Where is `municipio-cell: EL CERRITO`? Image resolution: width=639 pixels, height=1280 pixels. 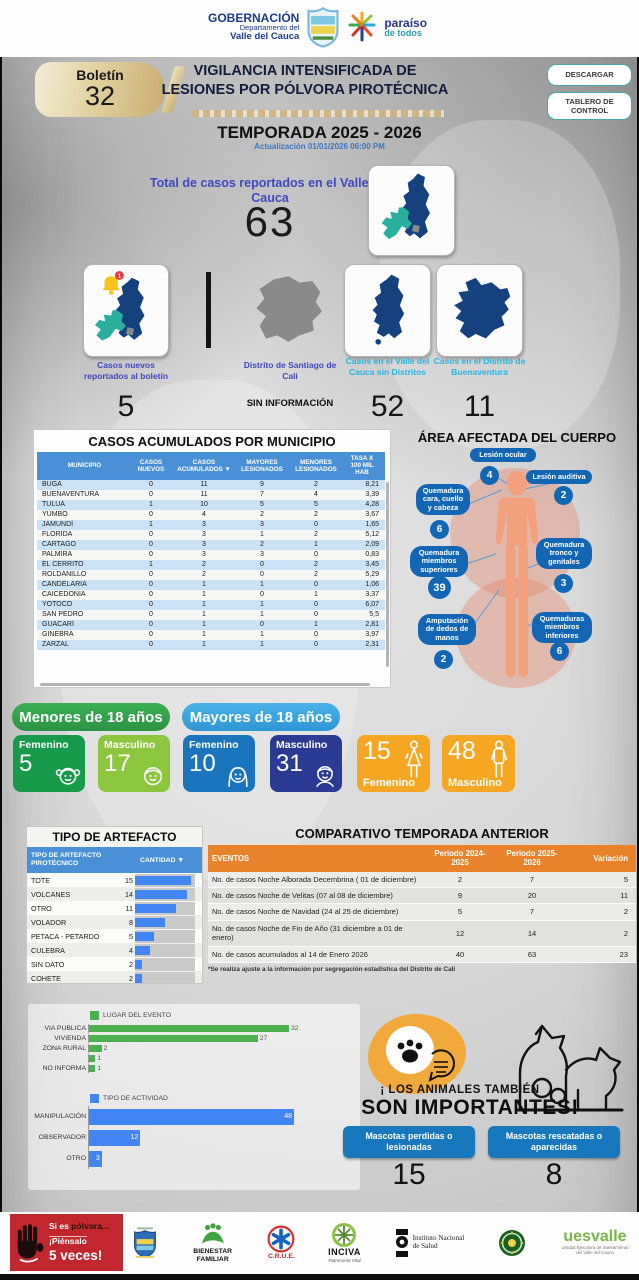 municipio-cell: EL CERRITO is located at coordinates (63, 565).